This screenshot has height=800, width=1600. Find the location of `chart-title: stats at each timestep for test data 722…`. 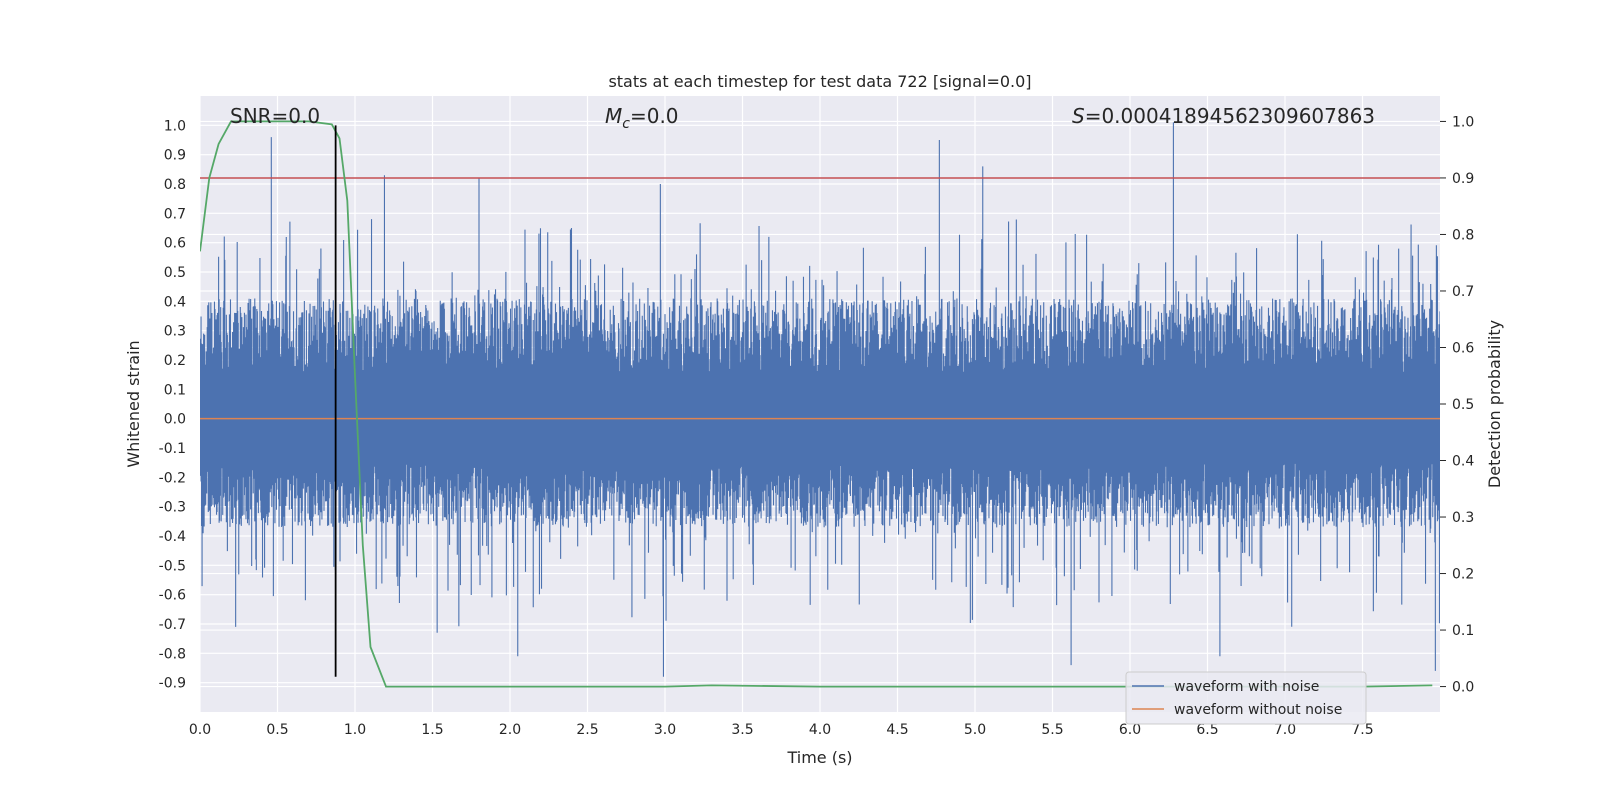

chart-title: stats at each timestep for test data 722… is located at coordinates (819, 81).